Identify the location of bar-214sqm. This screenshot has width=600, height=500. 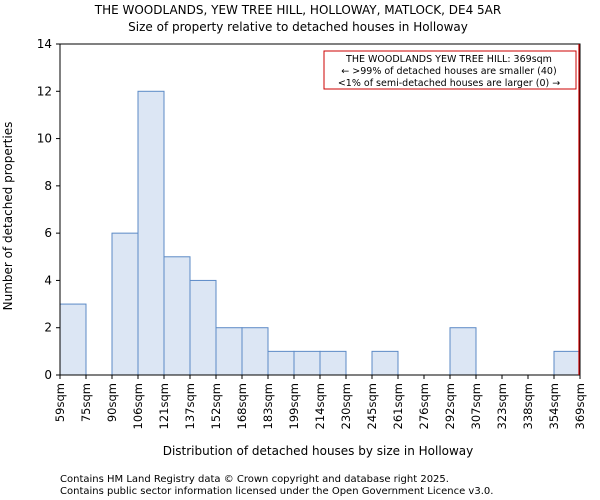
(333, 363).